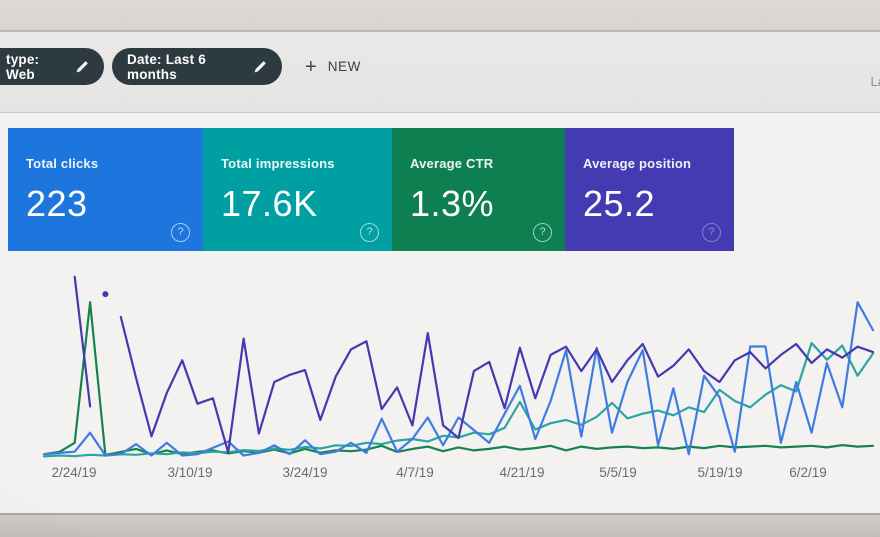 This screenshot has width=880, height=537. What do you see at coordinates (619, 203) in the screenshot?
I see `metric-card-value: 25.2` at bounding box center [619, 203].